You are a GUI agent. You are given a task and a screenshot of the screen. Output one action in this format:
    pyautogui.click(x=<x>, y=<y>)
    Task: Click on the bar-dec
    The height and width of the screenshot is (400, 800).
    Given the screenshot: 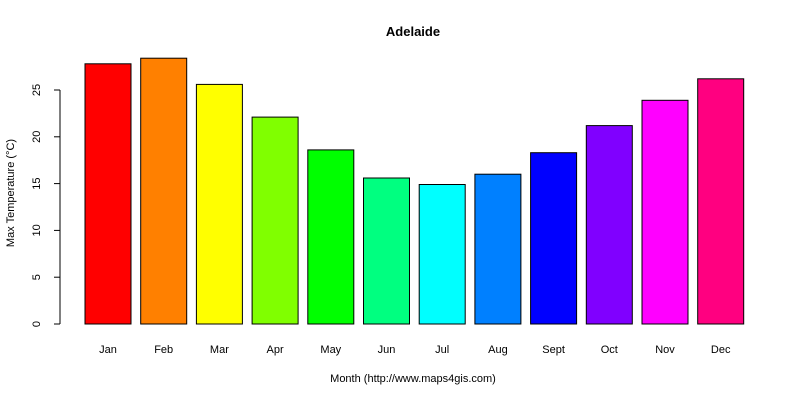 What is the action you would take?
    pyautogui.click(x=721, y=201)
    